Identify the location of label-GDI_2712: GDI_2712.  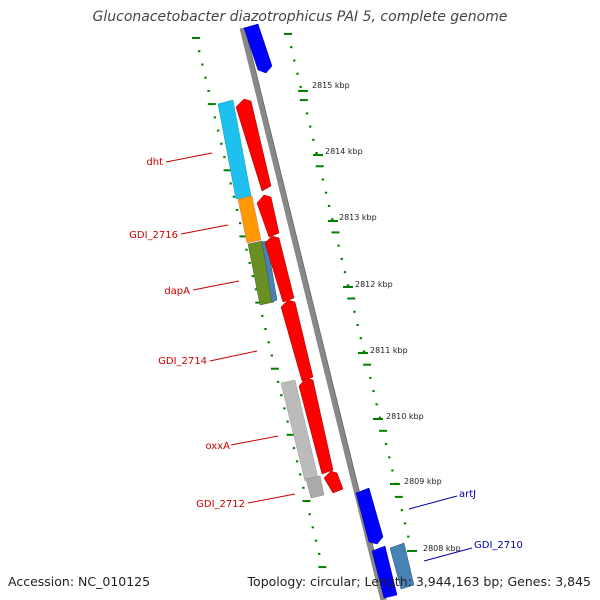
(220, 504).